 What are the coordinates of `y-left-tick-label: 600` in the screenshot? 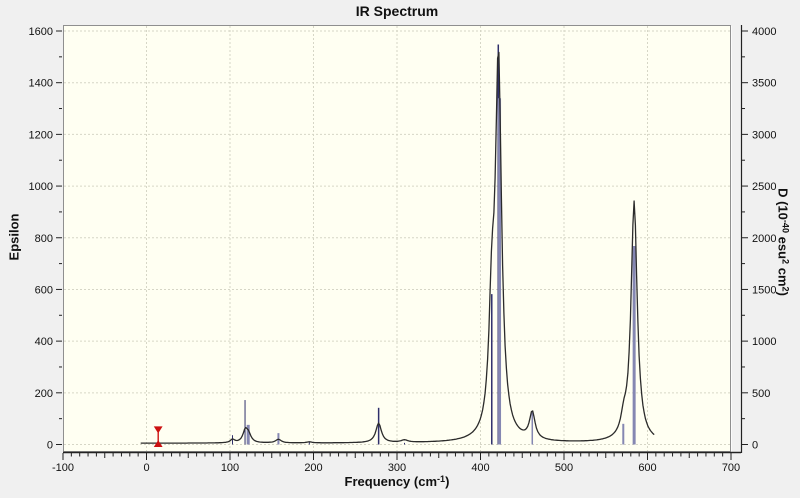 It's located at (44, 290).